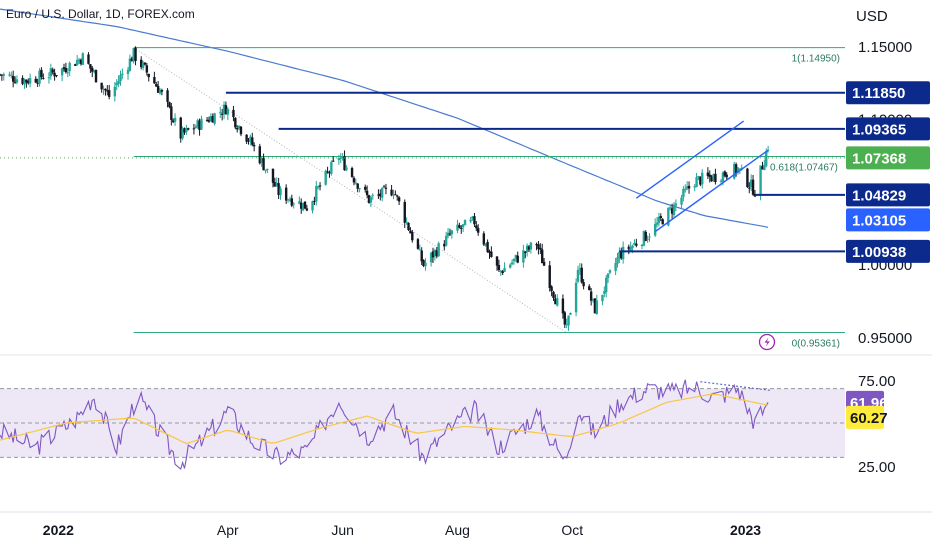 The height and width of the screenshot is (550, 932). I want to click on time-tick-label: Oct, so click(572, 530).